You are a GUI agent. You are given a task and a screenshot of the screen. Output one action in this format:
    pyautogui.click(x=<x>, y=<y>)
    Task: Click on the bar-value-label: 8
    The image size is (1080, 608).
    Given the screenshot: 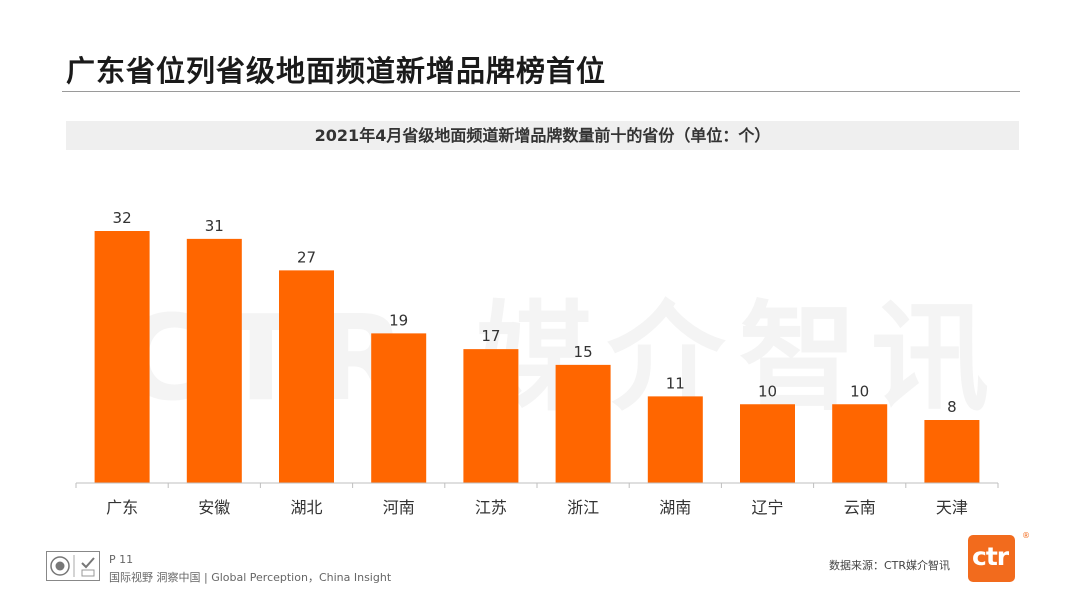 What is the action you would take?
    pyautogui.click(x=952, y=407)
    